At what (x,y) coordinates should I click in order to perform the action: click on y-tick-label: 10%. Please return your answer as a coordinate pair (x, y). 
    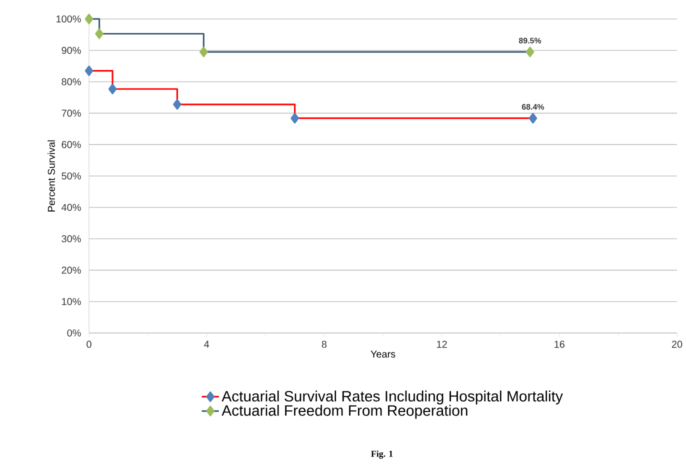
    Looking at the image, I should click on (71, 302).